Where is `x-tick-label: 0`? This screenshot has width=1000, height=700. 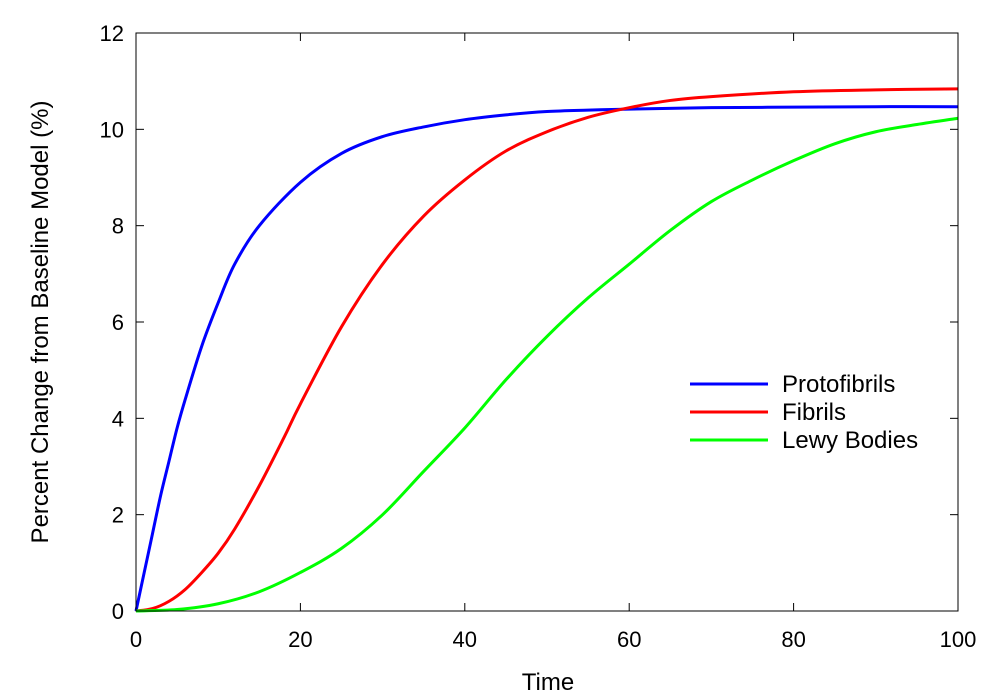
x-tick-label: 0 is located at coordinates (136, 639).